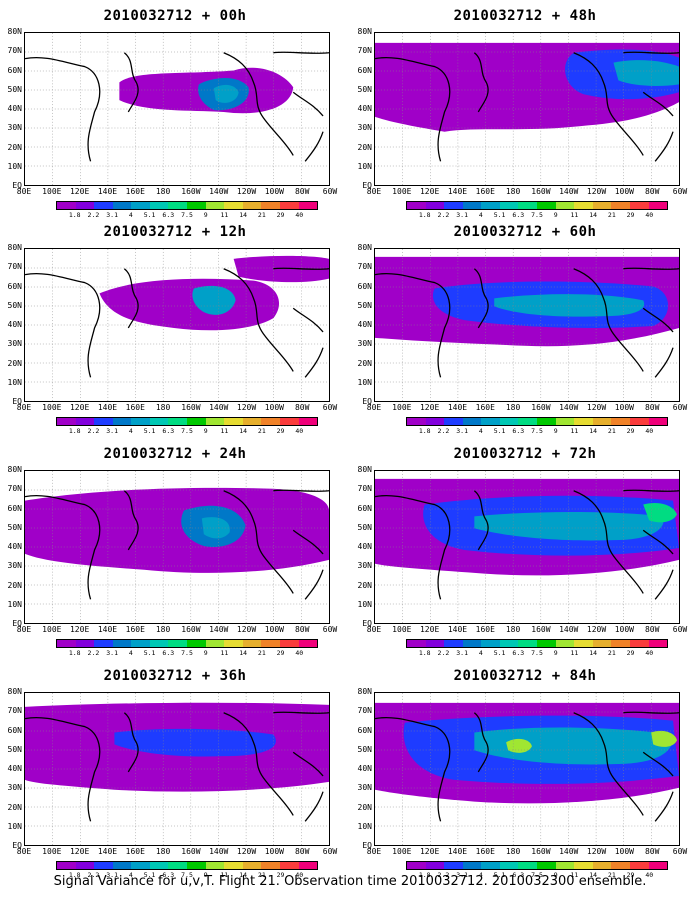  What do you see at coordinates (177, 325) in the screenshot?
I see `variance-map` at bounding box center [177, 325].